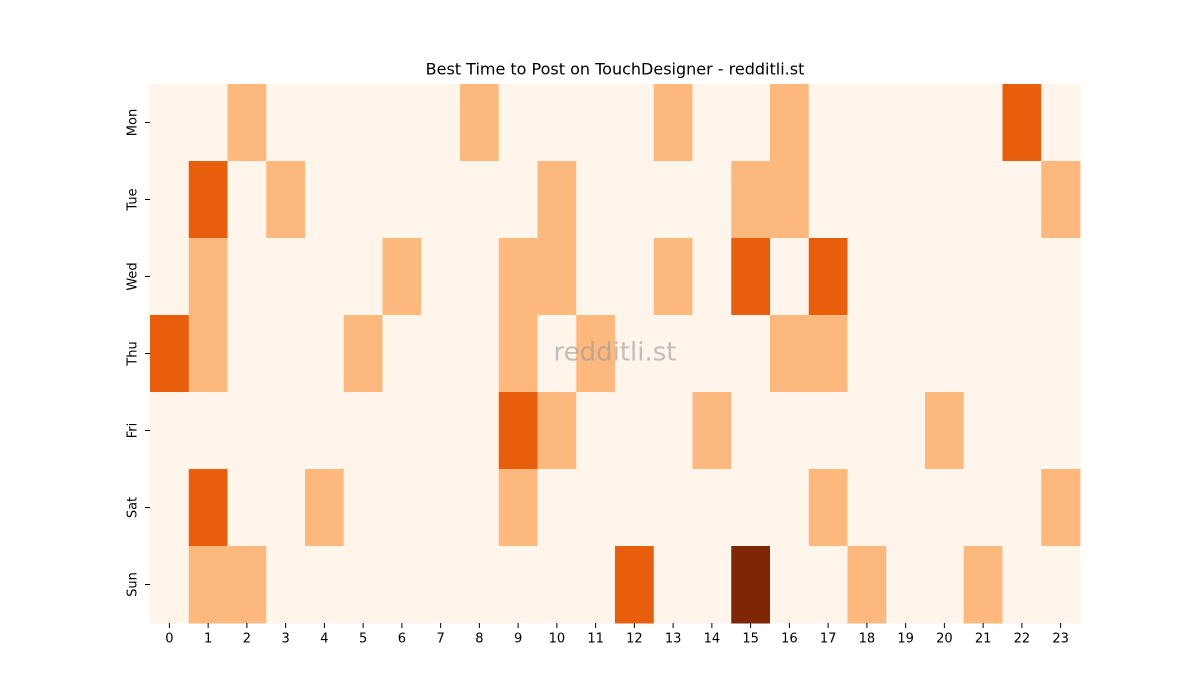 The height and width of the screenshot is (700, 1200). Describe the element at coordinates (133, 353) in the screenshot. I see `y-tick-label: Thu` at that location.